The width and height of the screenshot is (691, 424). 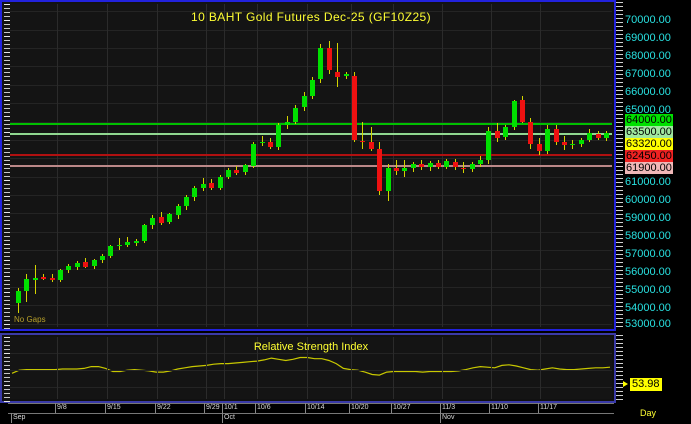 What do you see at coordinates (311, 124) in the screenshot?
I see `price-line-resistance-upper` at bounding box center [311, 124].